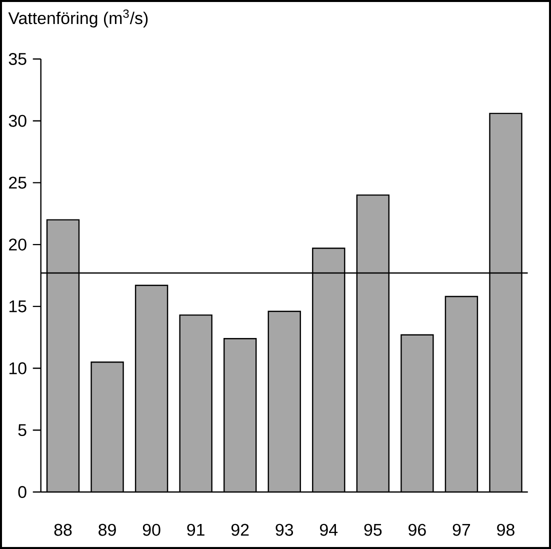  What do you see at coordinates (78, 18) in the screenshot?
I see `y-axis-title: Vattenföring (m$^{3}$/s)` at bounding box center [78, 18].